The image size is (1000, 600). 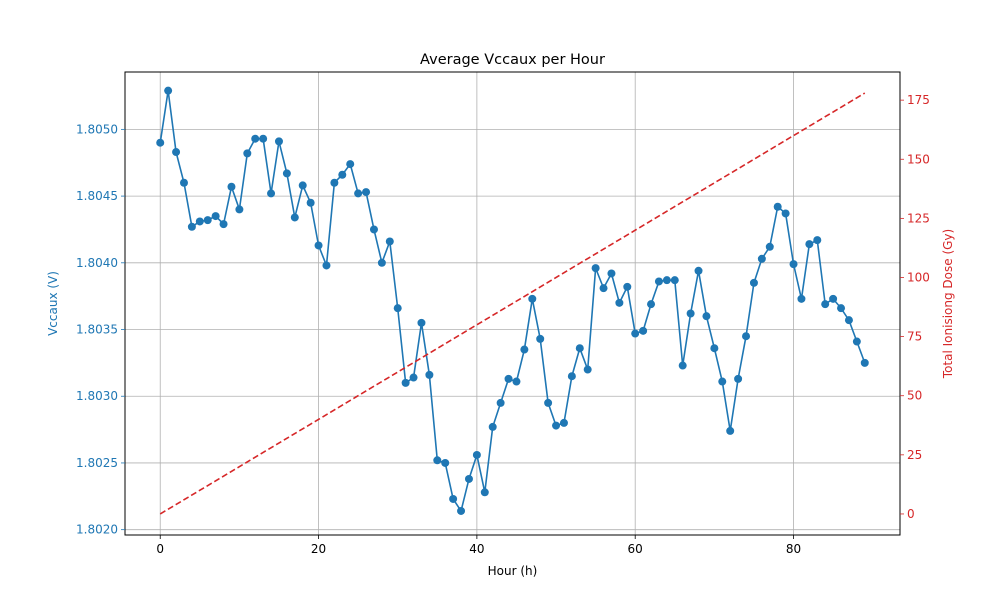 What do you see at coordinates (918, 218) in the screenshot?
I see `y2-tick-label: 125` at bounding box center [918, 218].